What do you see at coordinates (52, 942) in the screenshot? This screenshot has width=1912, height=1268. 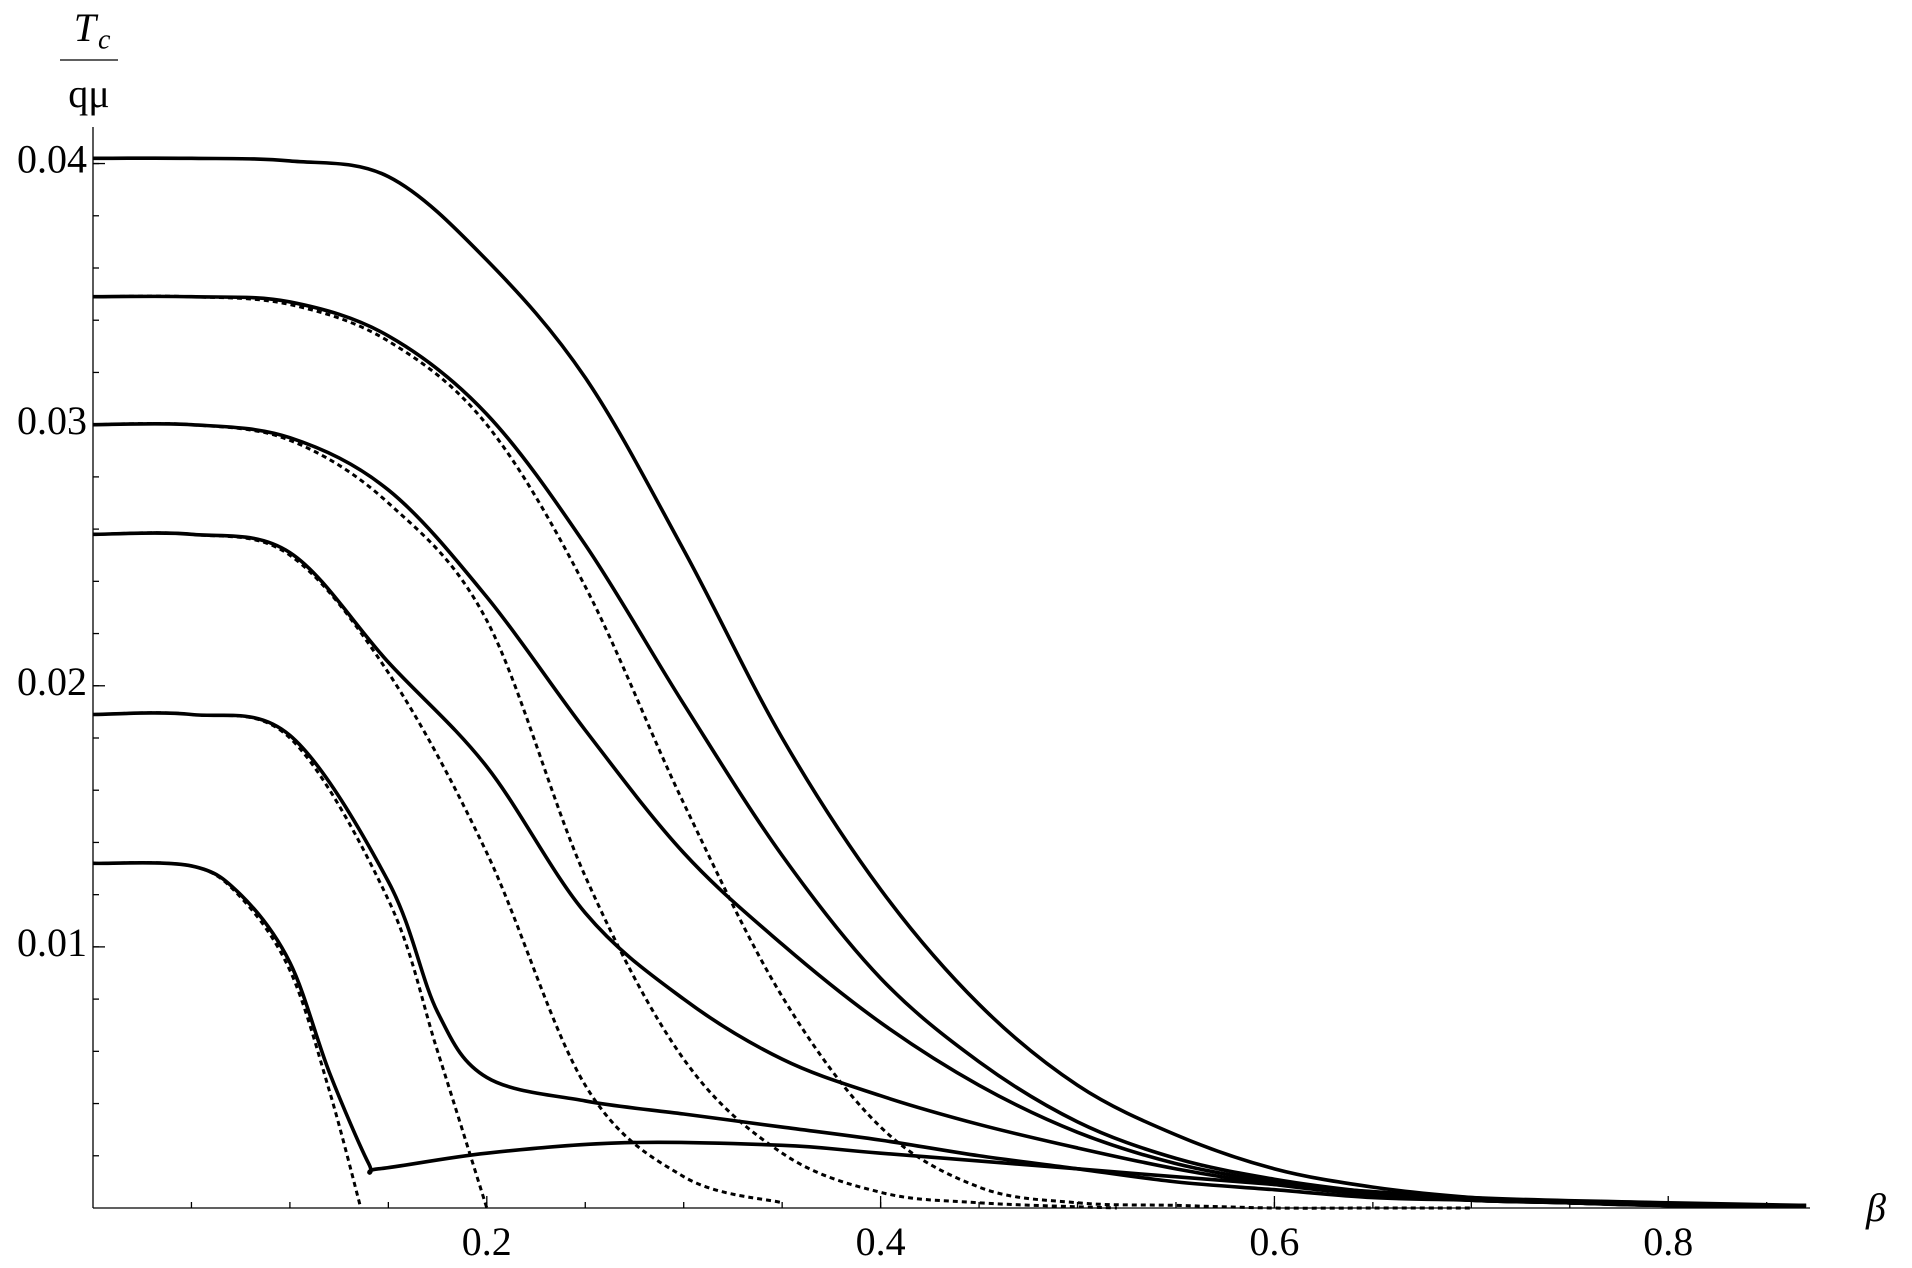 I see `y-tick-label: 0.01` at bounding box center [52, 942].